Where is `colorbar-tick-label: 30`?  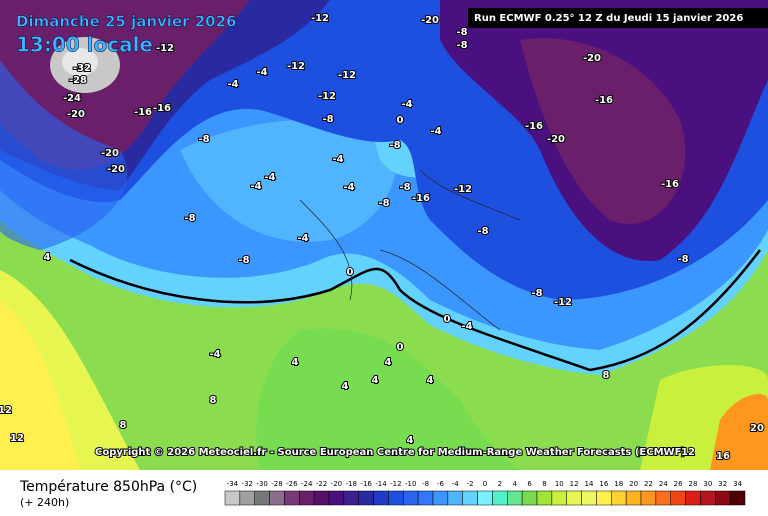
colorbar-tick-label: 30 is located at coordinates (707, 484).